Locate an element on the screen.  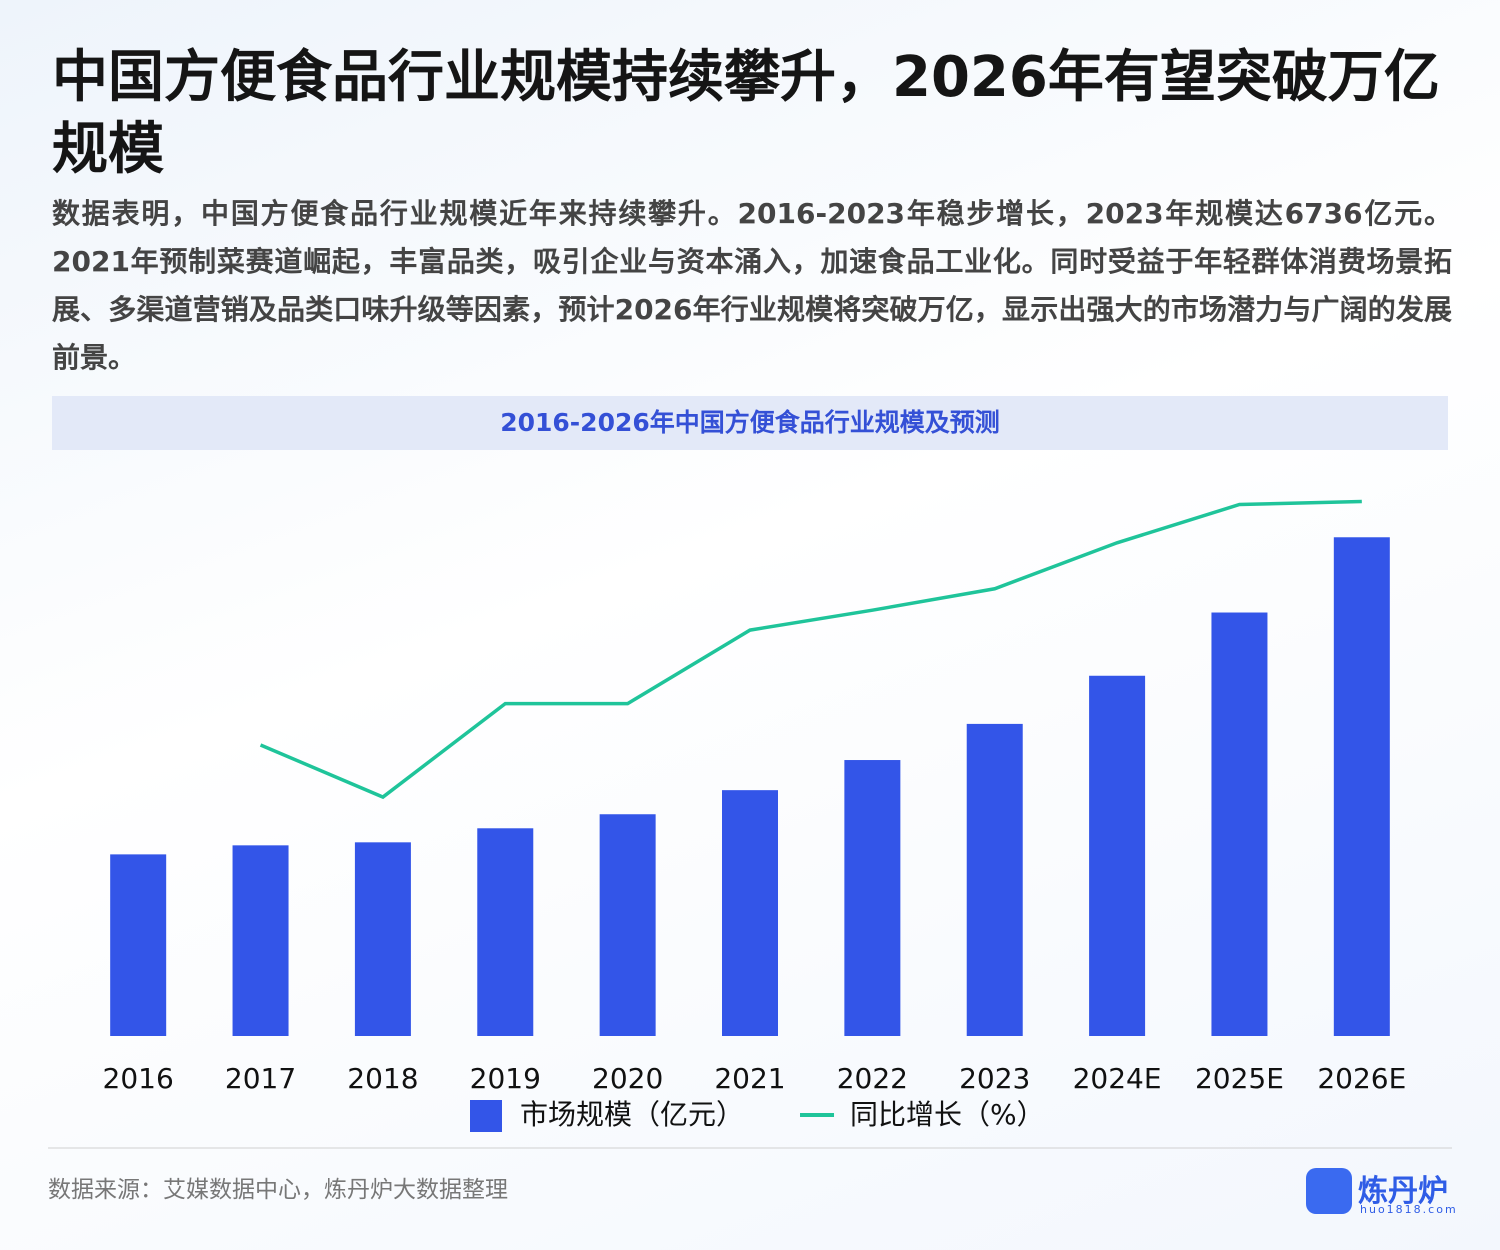
x-tick-label: 2020 is located at coordinates (627, 1078).